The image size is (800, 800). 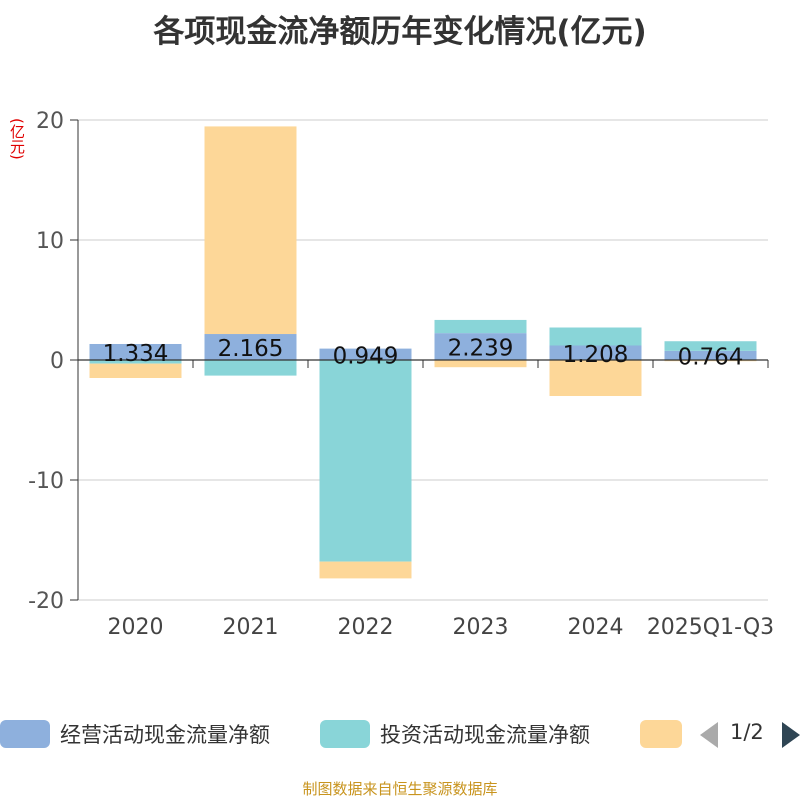 What do you see at coordinates (481, 627) in the screenshot?
I see `x-tick-label: 2023` at bounding box center [481, 627].